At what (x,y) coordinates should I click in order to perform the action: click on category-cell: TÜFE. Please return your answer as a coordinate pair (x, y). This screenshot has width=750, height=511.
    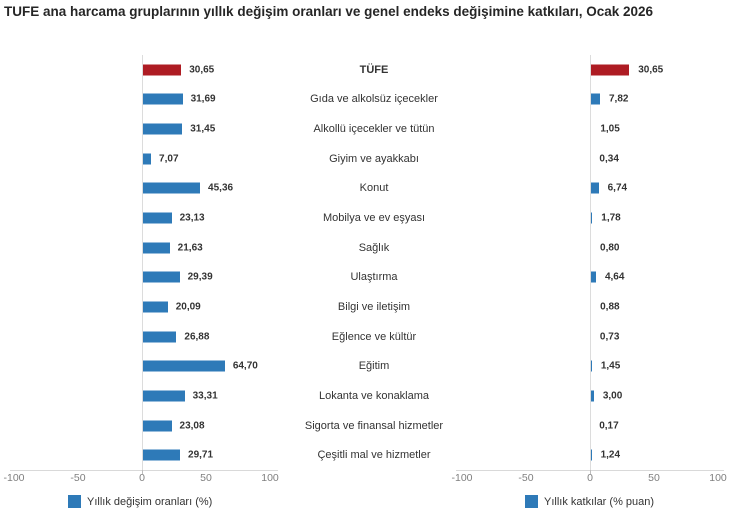
    Looking at the image, I should click on (374, 70).